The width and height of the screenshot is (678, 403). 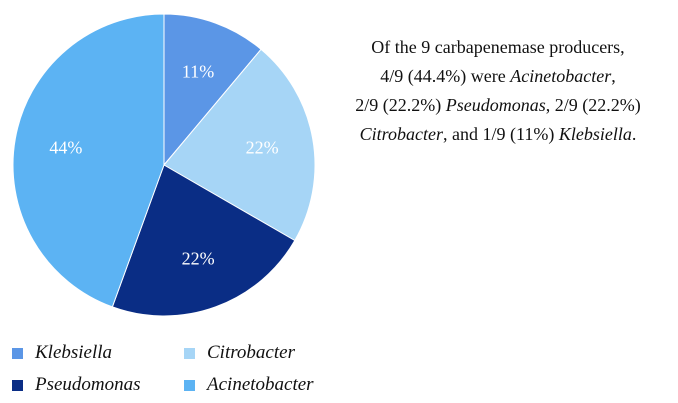 What do you see at coordinates (198, 259) in the screenshot?
I see `slice-label-pseudomonas: 22%` at bounding box center [198, 259].